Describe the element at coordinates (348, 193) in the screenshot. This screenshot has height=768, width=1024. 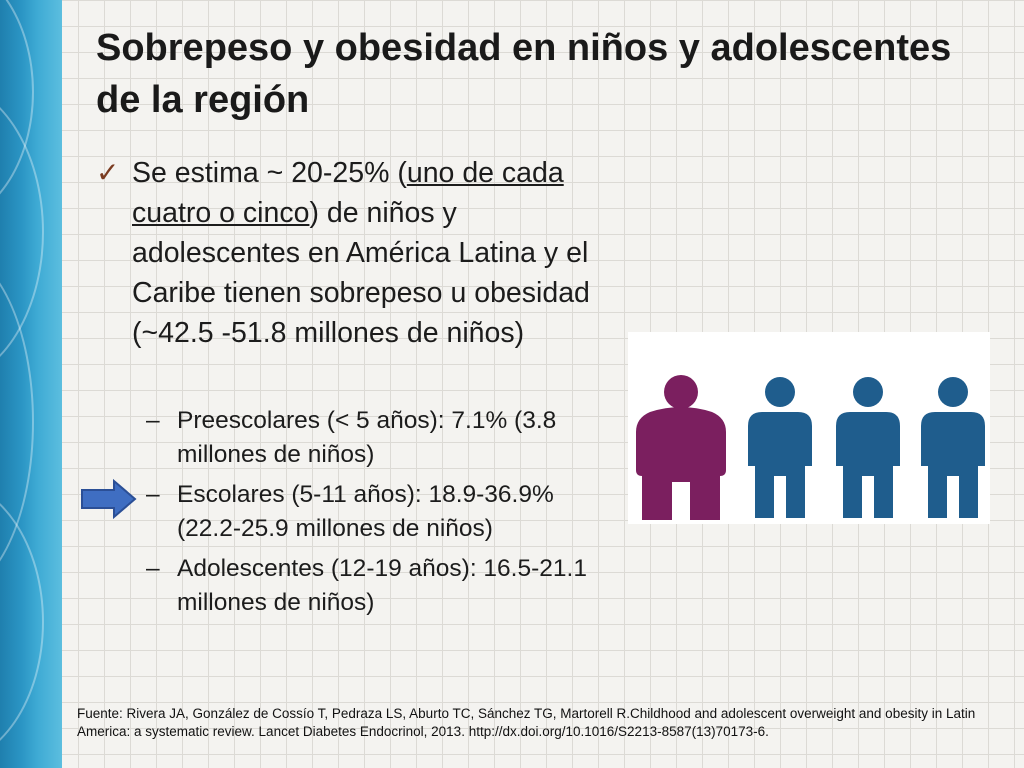
I see `main-bullet-underlined: uno de cada cuatro o cinco` at that location.